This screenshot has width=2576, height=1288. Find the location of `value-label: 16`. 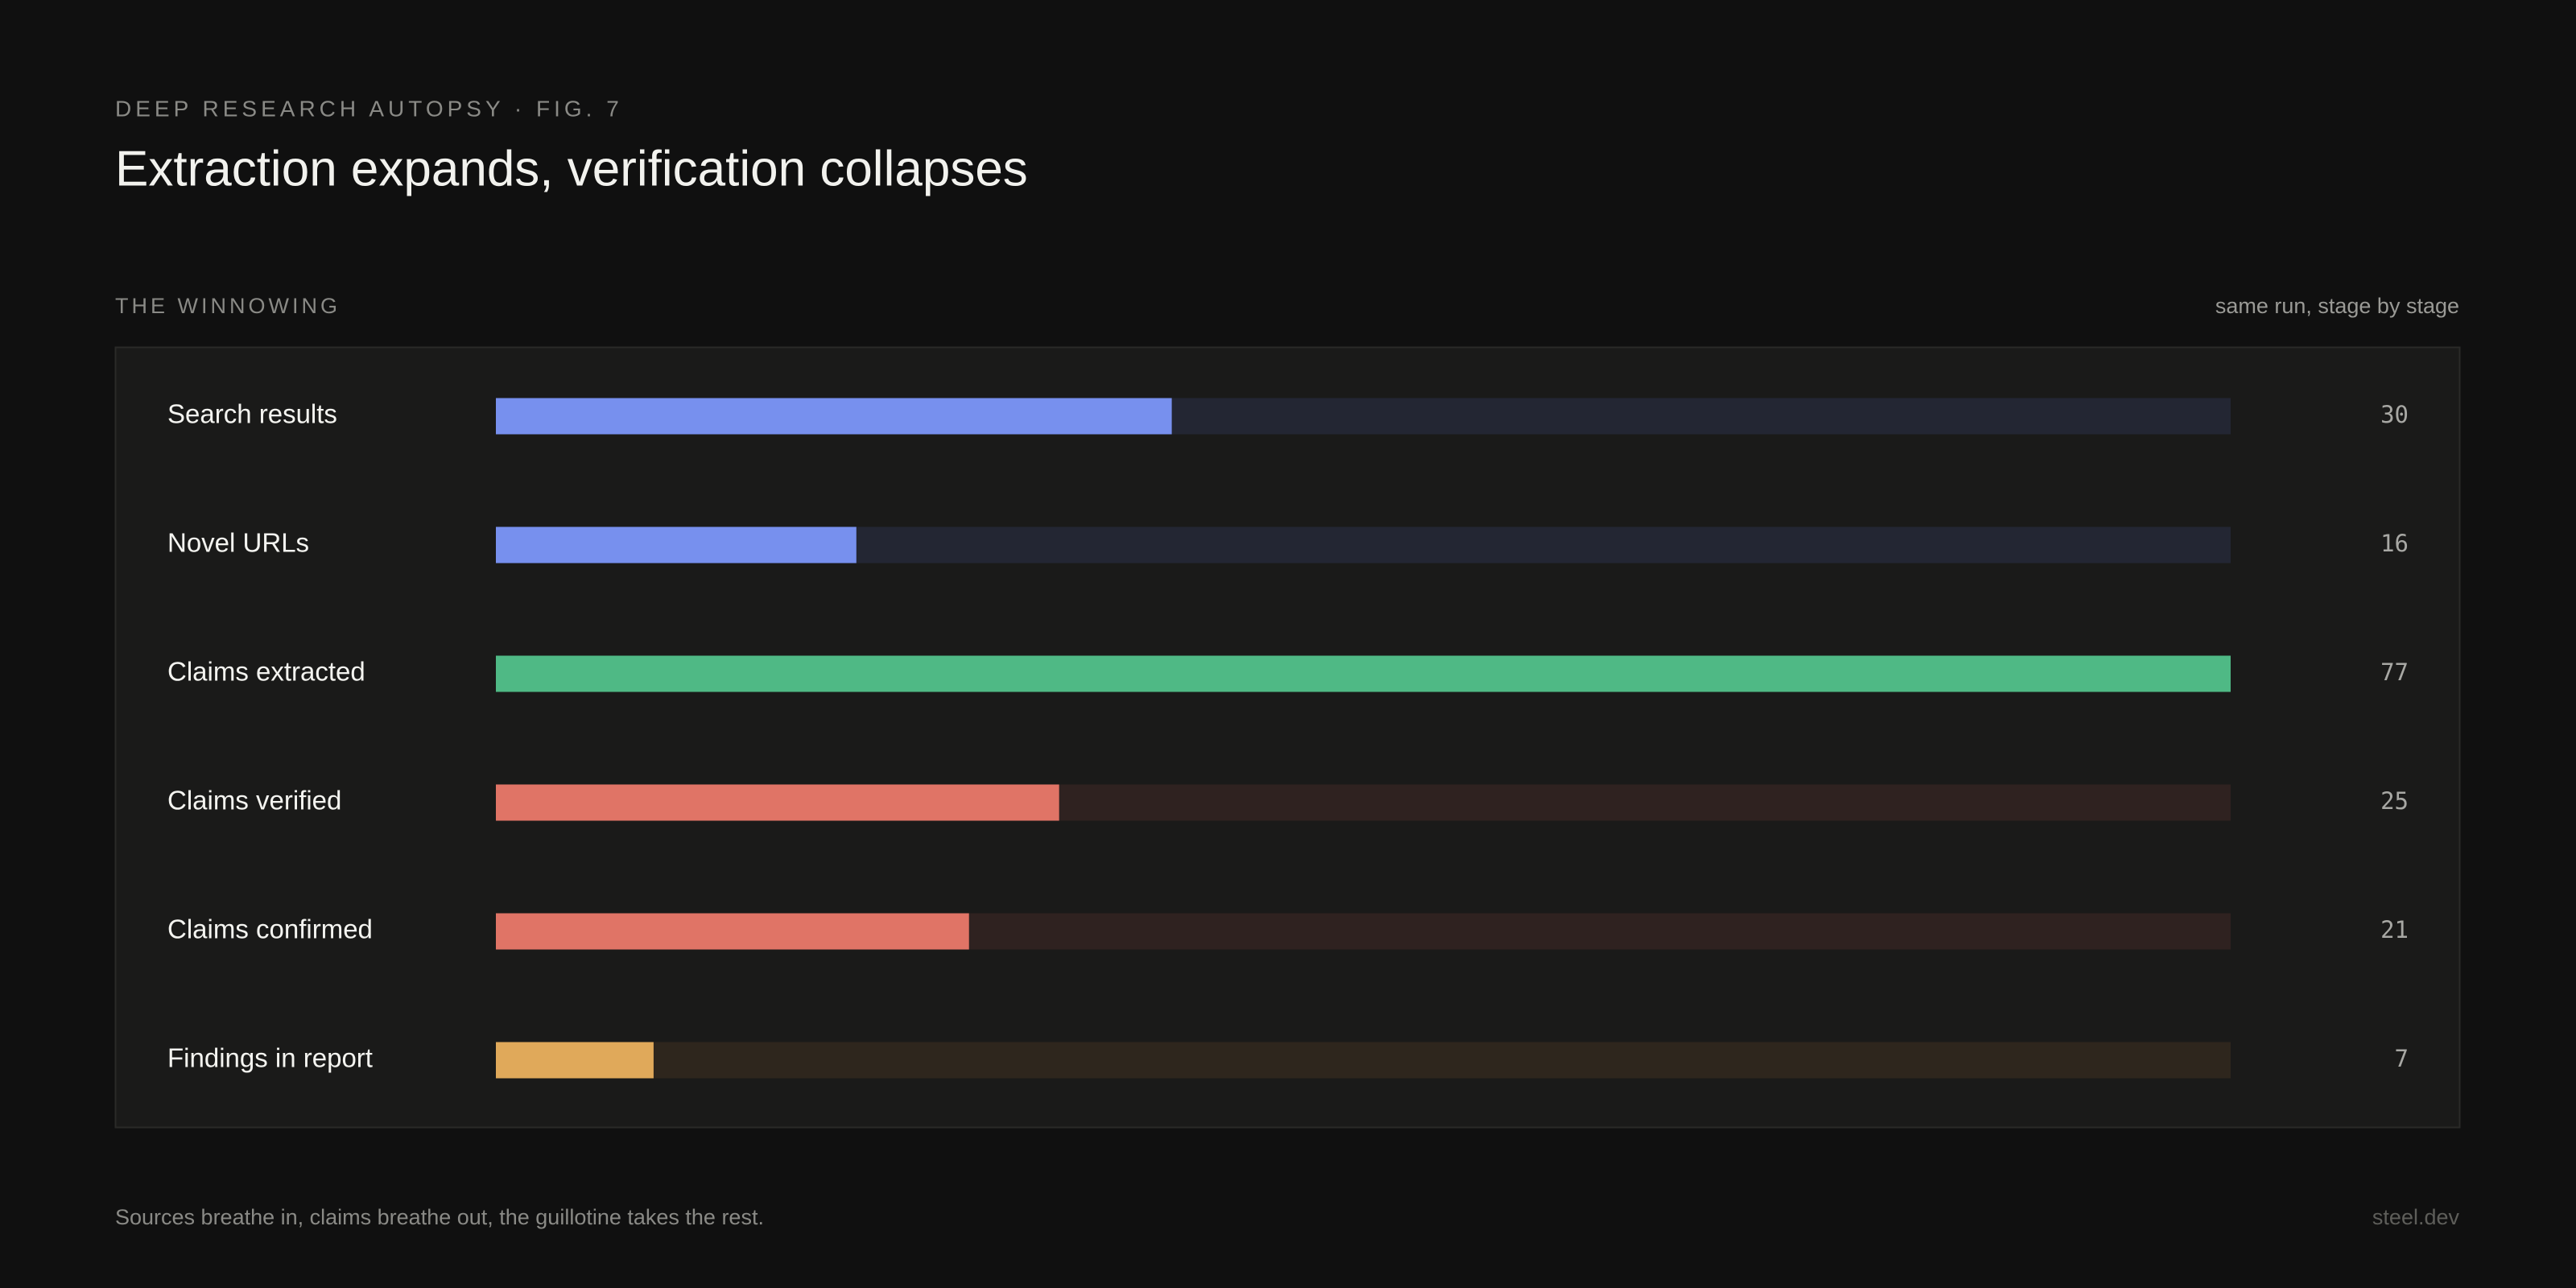

value-label: 16 is located at coordinates (2394, 543).